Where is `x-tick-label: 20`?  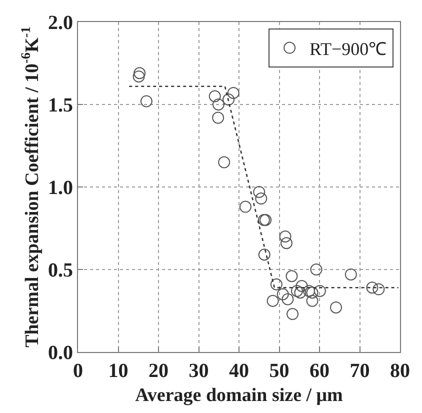
x-tick-label: 20 is located at coordinates (158, 371).